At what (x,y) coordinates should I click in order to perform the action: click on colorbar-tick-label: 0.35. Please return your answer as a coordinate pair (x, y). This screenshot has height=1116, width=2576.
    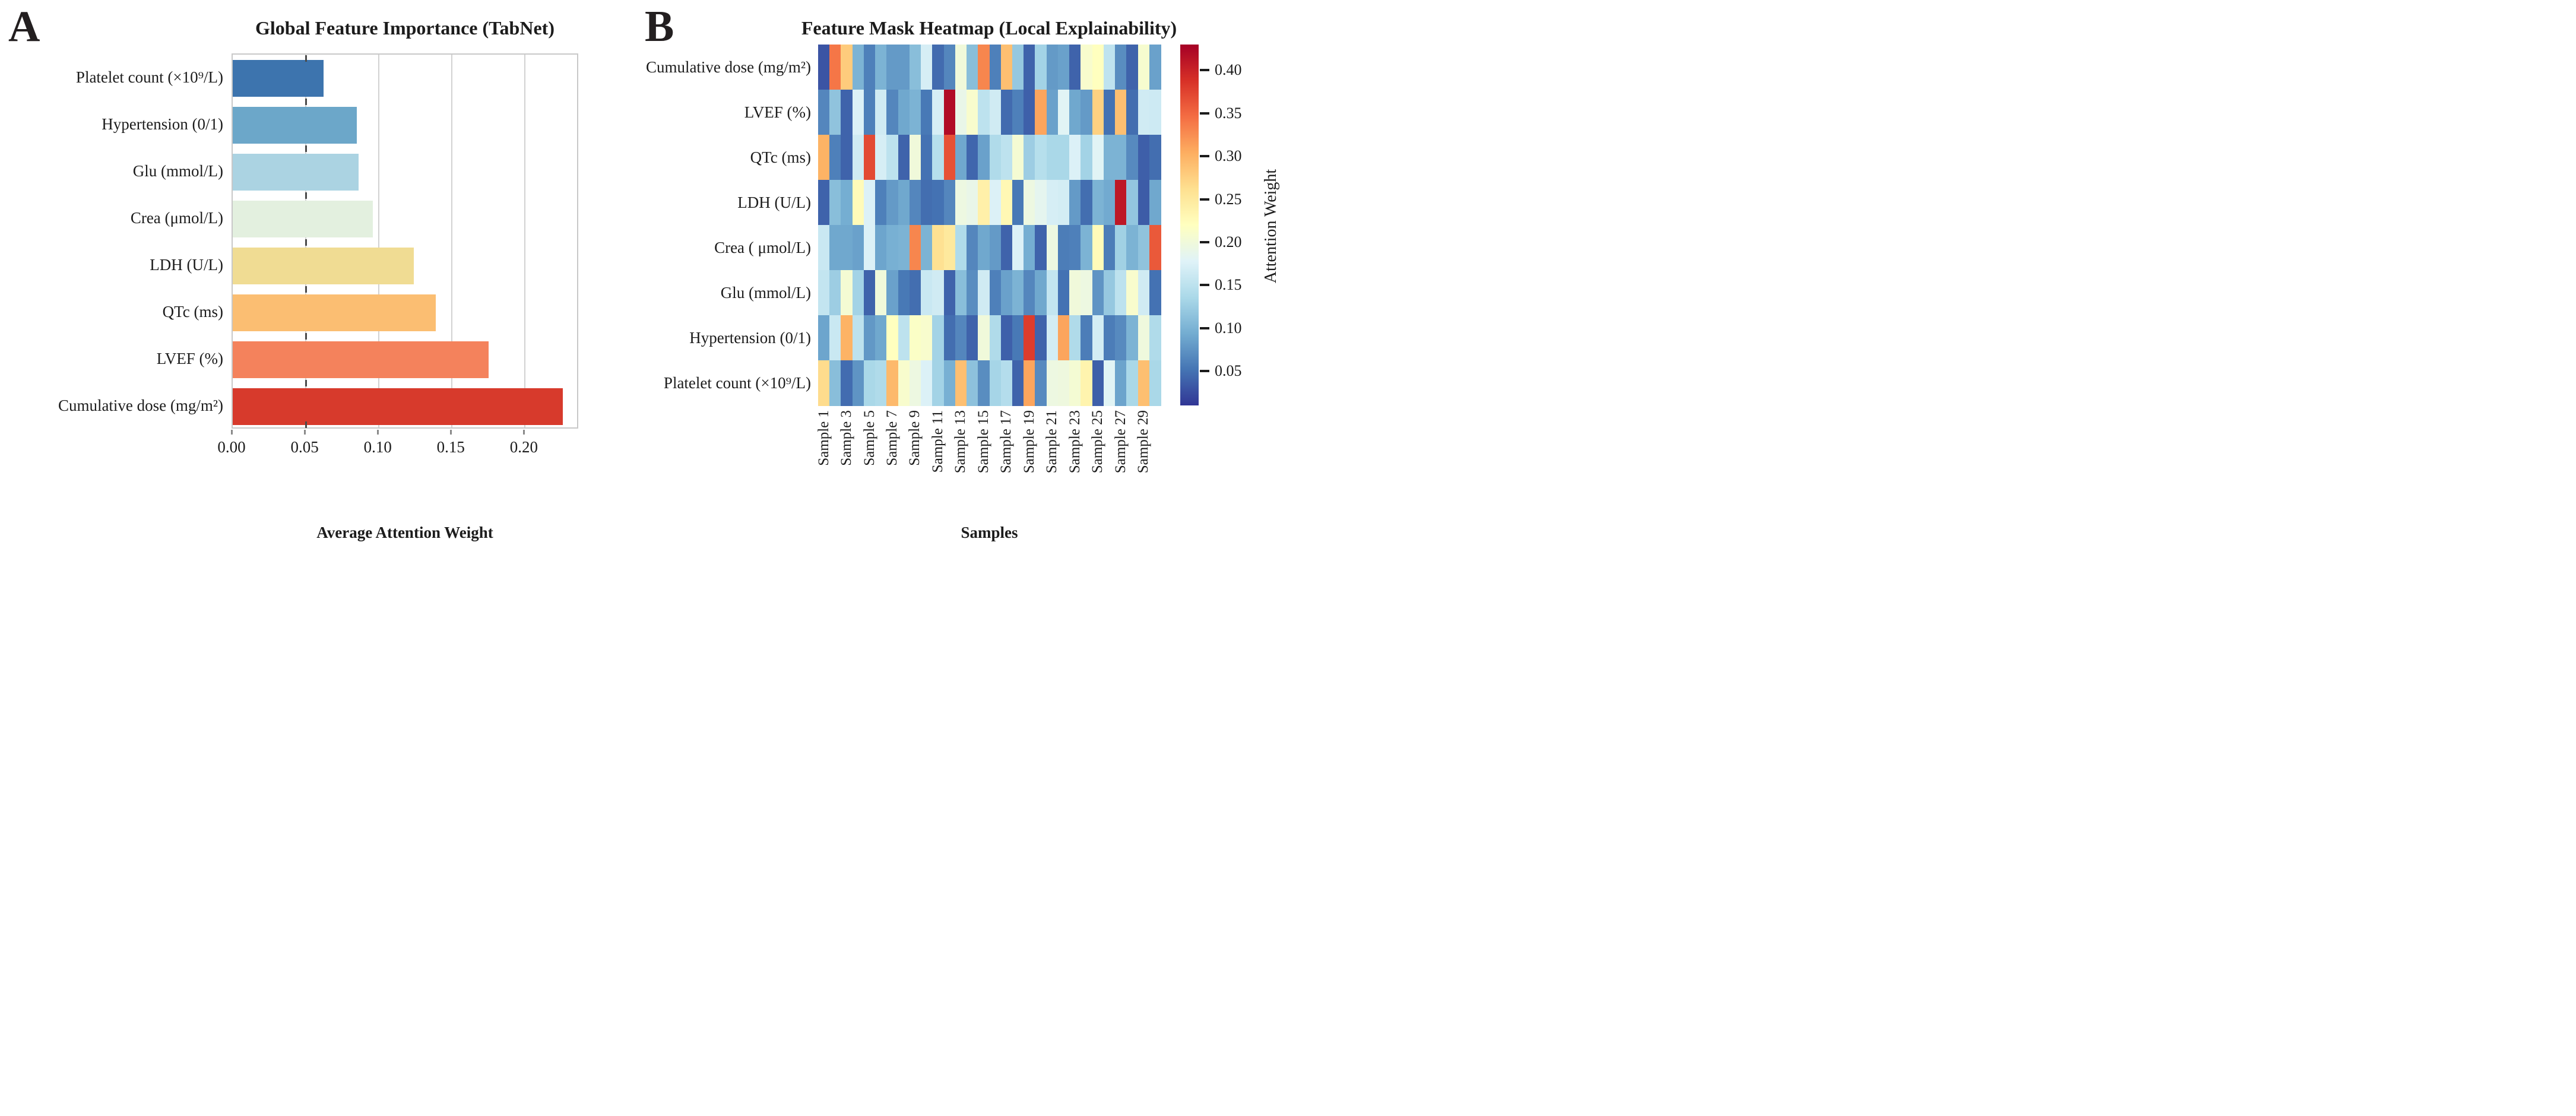
    Looking at the image, I should click on (1228, 113).